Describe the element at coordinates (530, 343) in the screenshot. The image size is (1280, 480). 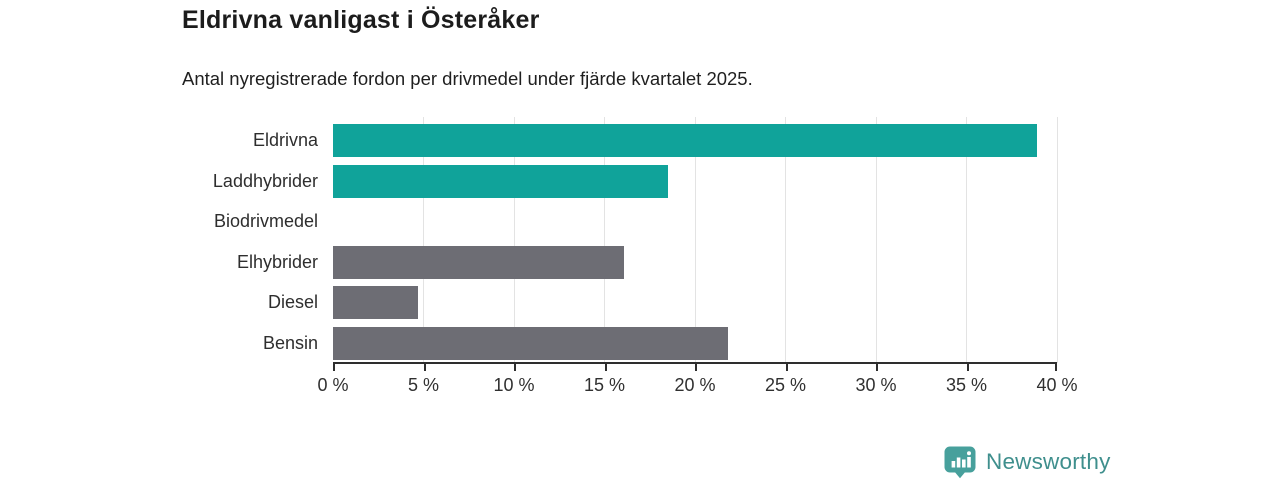
I see `bar-bensin` at that location.